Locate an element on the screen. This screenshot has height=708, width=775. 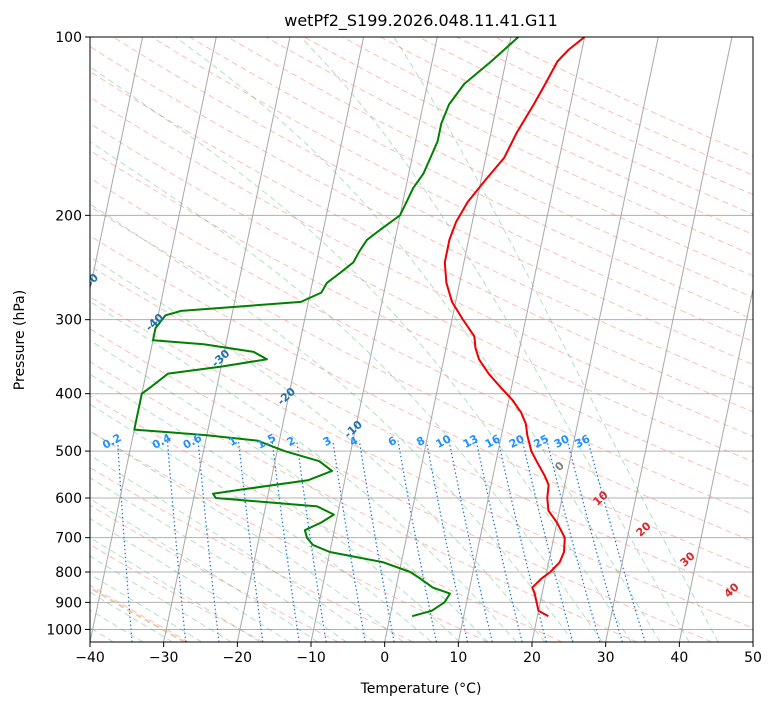
mixing-ratio-label: 30 is located at coordinates (562, 441).